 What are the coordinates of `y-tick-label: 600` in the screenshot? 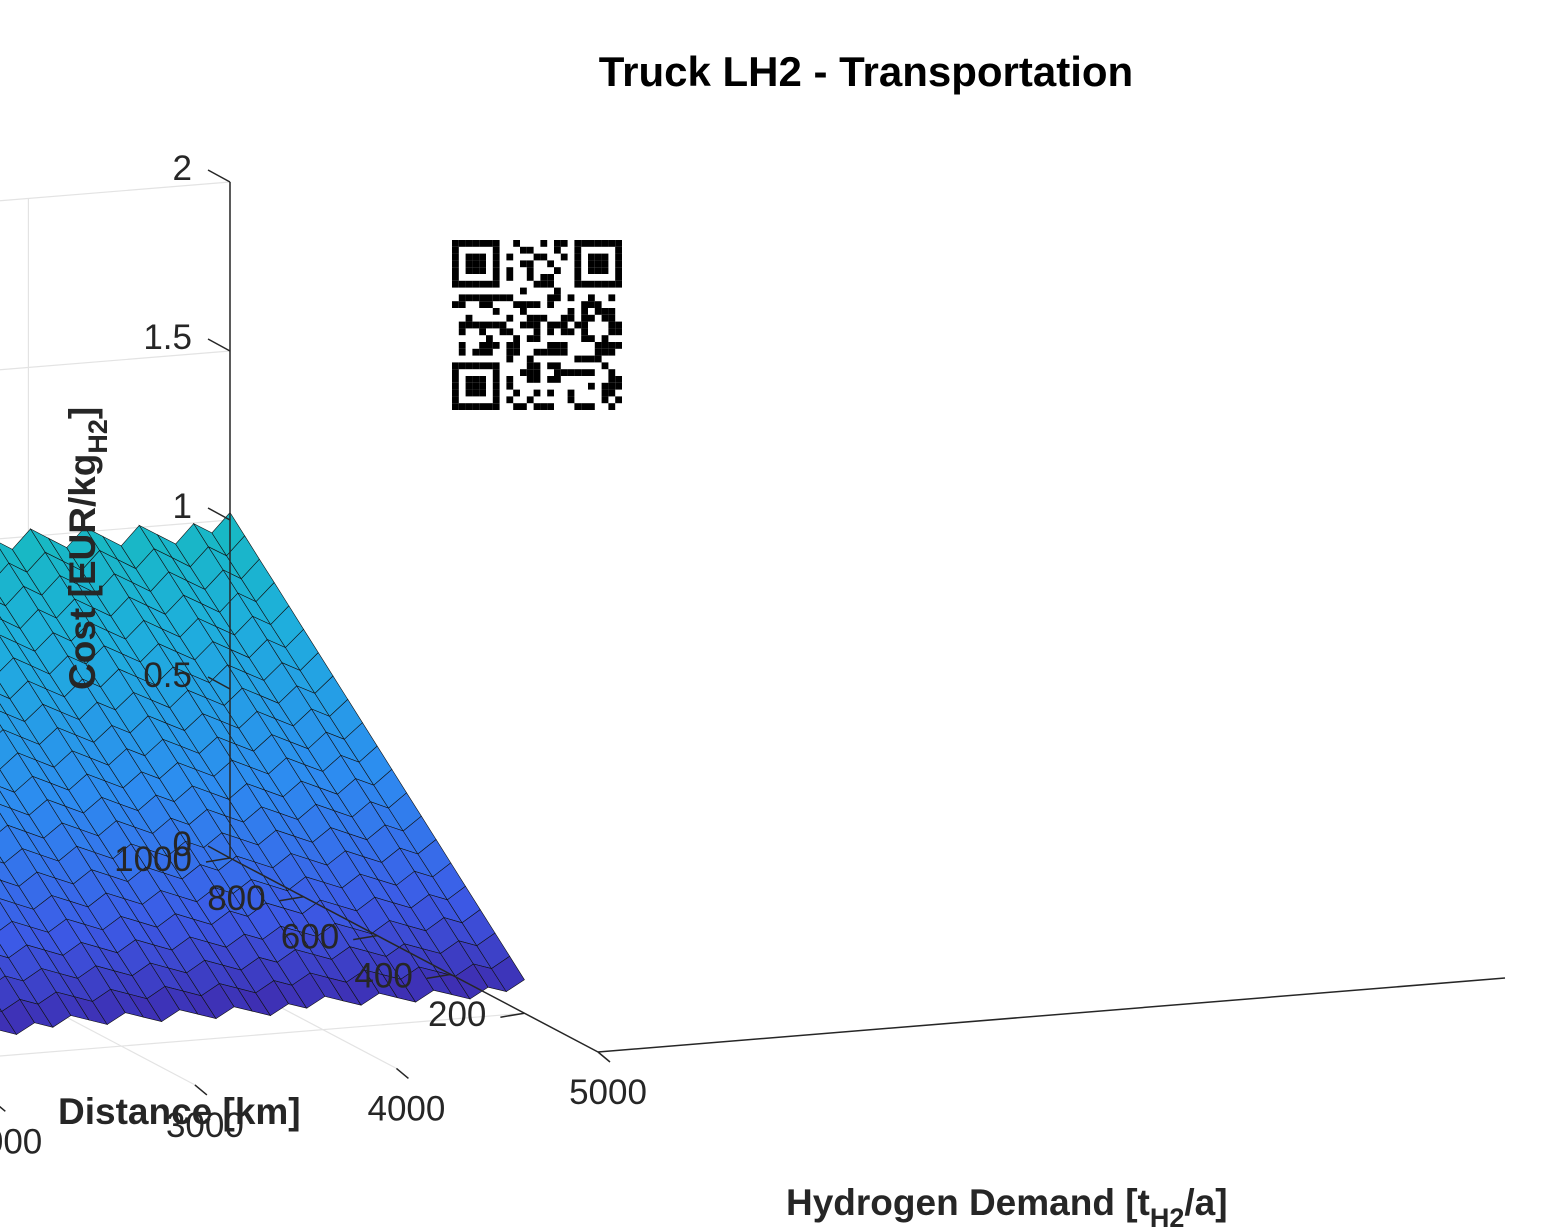 It's located at (310, 937).